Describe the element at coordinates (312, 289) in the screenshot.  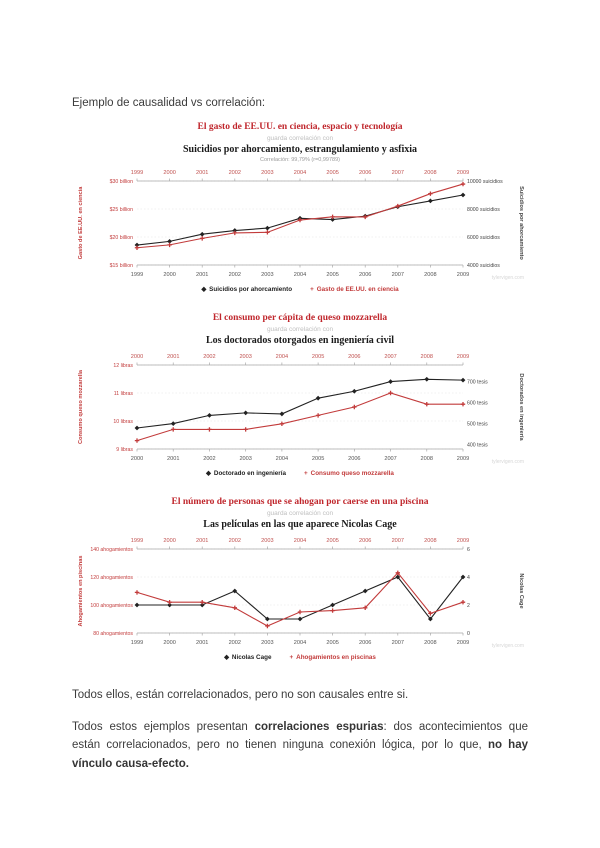
I see `legend-plus-icon: +` at that location.